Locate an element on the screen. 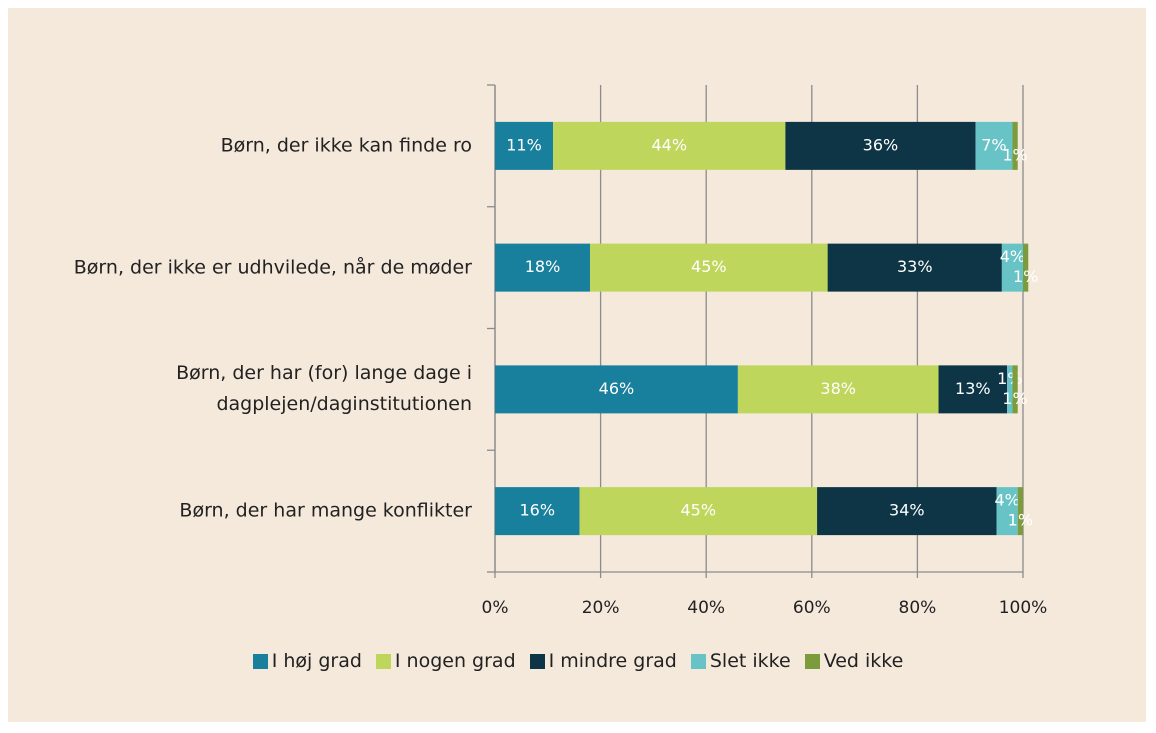  category-label: Børn, der ikke kan finde ro is located at coordinates (346, 145).